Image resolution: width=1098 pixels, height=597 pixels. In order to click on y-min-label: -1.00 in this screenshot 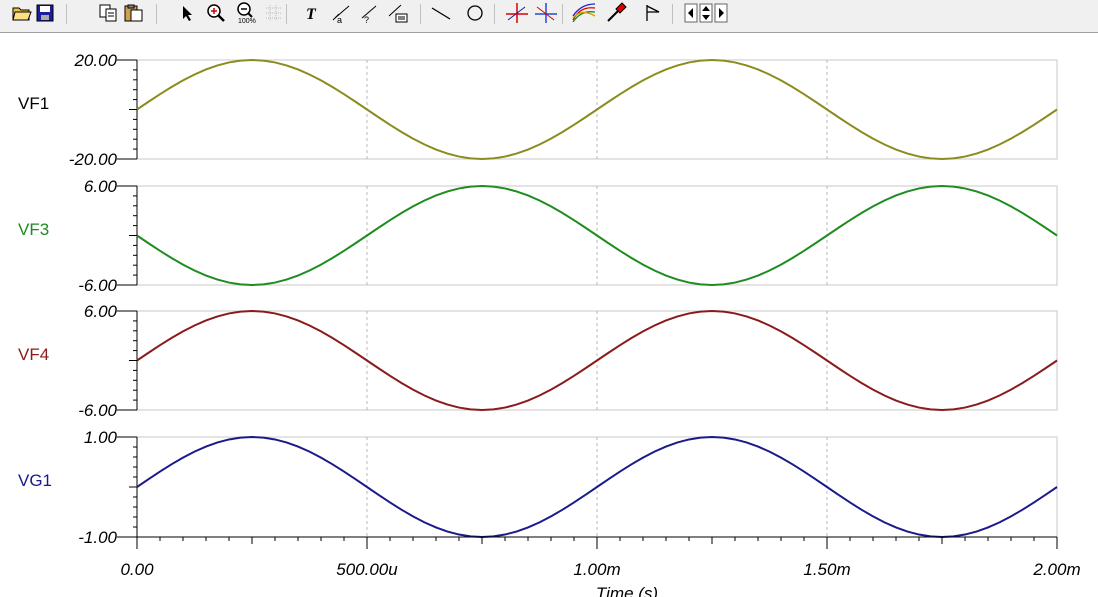, I will do `click(97, 537)`.